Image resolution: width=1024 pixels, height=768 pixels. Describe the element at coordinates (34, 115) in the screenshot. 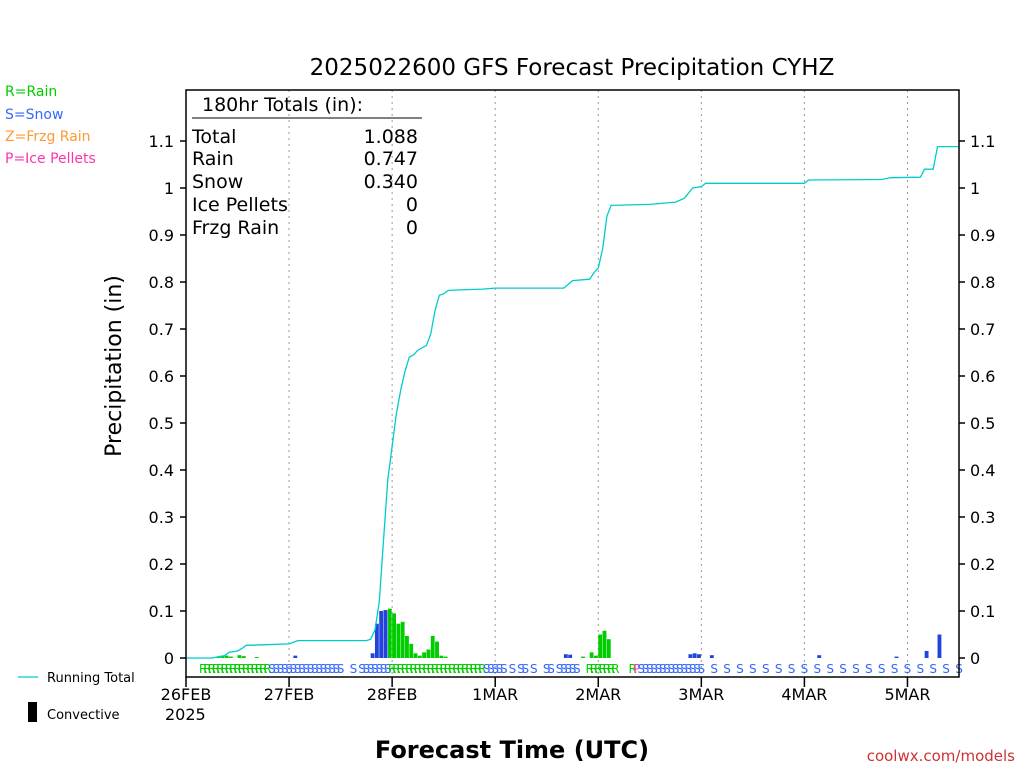

I see `legend-snow: S=Snow` at that location.